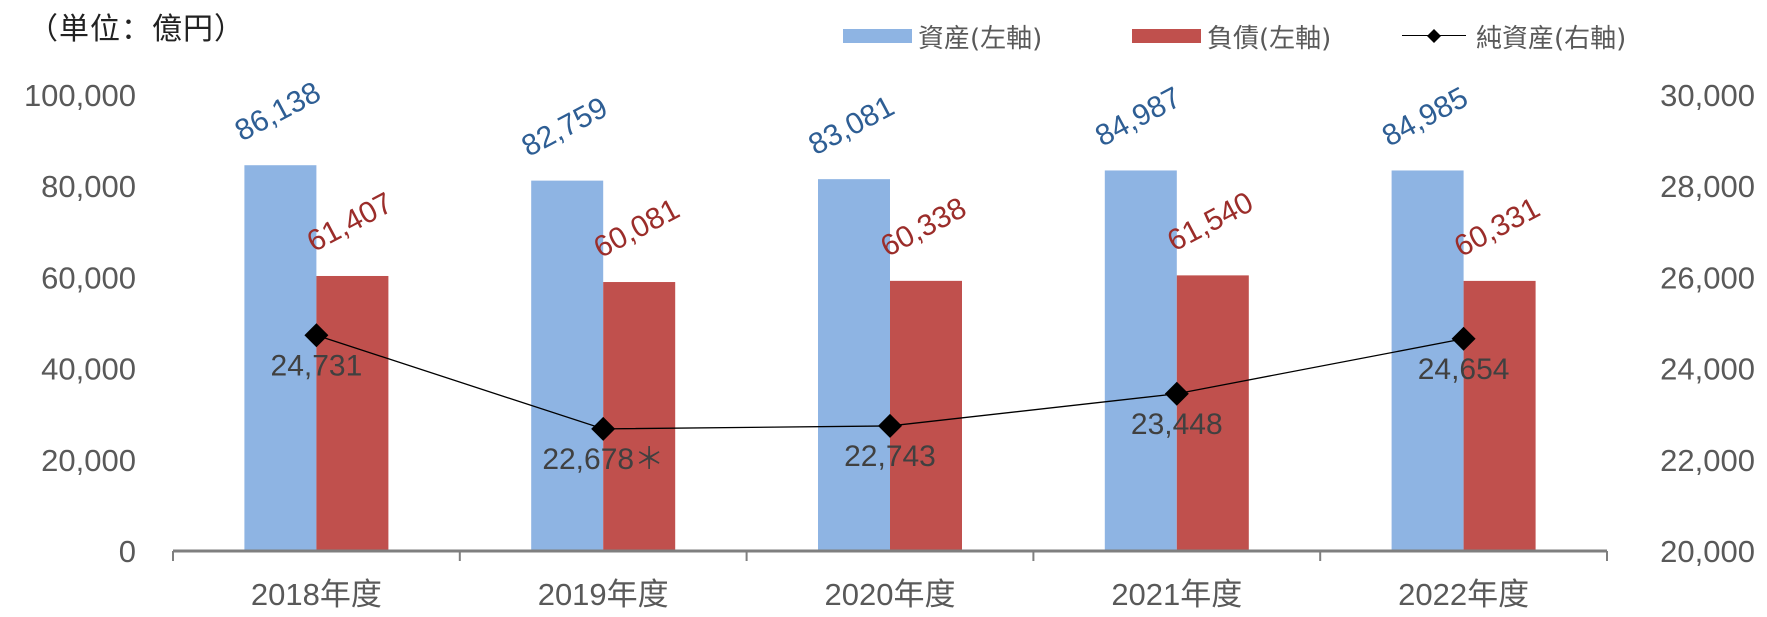 Image resolution: width=1767 pixels, height=617 pixels. Describe the element at coordinates (851, 126) in the screenshot. I see `data-label-assets: 83,081` at that location.